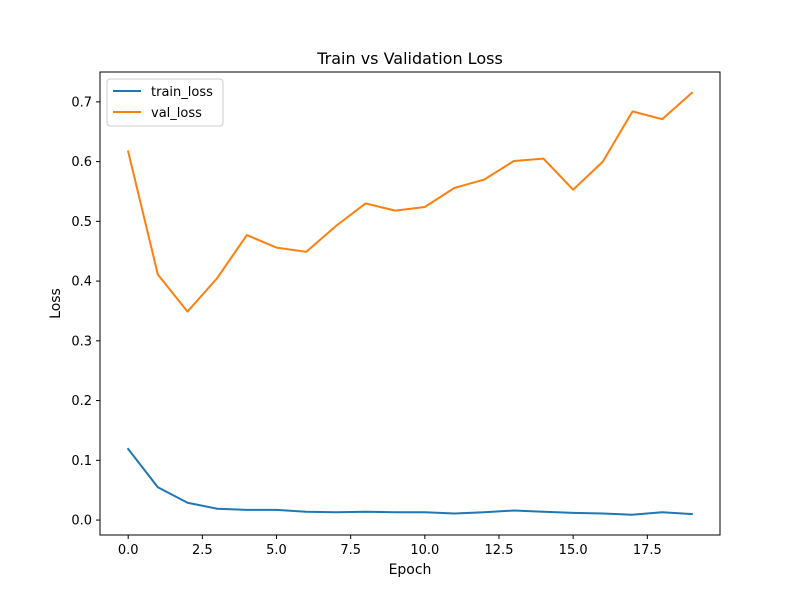 The height and width of the screenshot is (600, 800). What do you see at coordinates (81, 162) in the screenshot?
I see `y-tick-label: 0.6` at bounding box center [81, 162].